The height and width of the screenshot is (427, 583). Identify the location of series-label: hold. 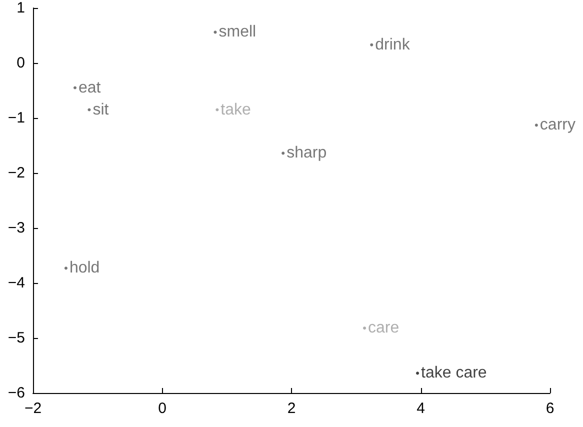
(84, 268).